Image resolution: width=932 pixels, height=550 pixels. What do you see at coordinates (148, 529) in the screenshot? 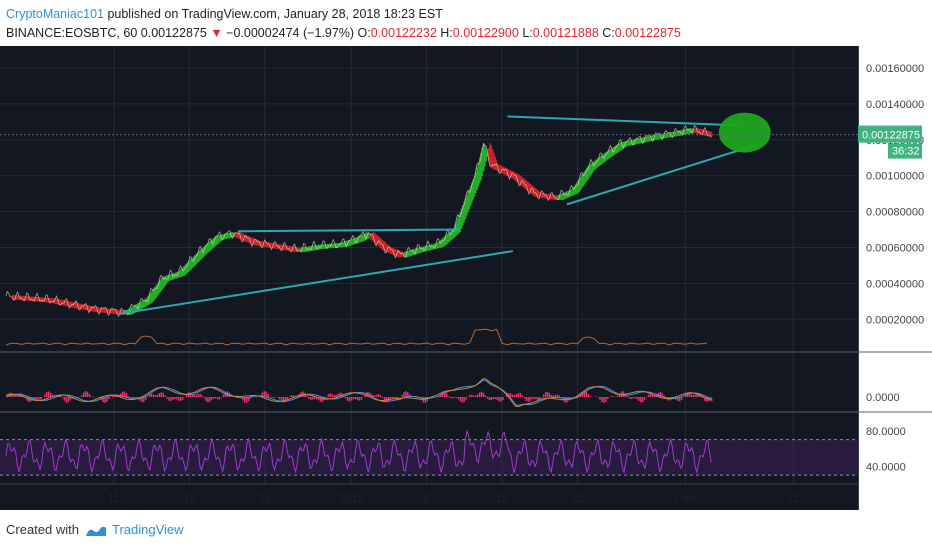
I see `tradingview-brand: TradingView` at bounding box center [148, 529].